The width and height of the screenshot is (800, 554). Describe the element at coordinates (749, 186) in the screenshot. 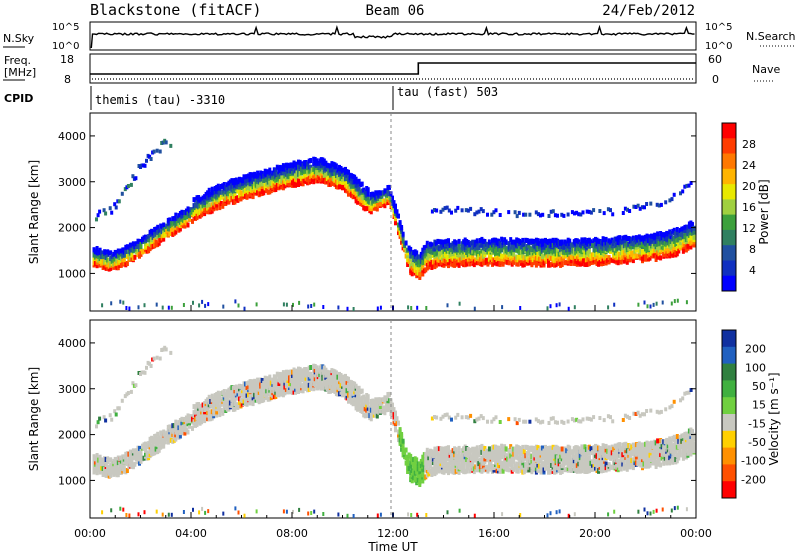

I see `colorbar-tick-label: 20` at that location.